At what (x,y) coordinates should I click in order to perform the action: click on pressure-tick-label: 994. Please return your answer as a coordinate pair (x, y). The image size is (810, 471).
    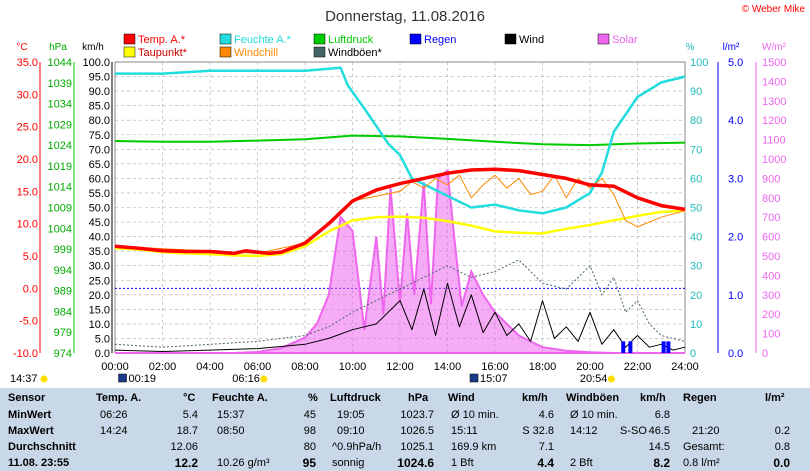
    Looking at the image, I should click on (63, 271).